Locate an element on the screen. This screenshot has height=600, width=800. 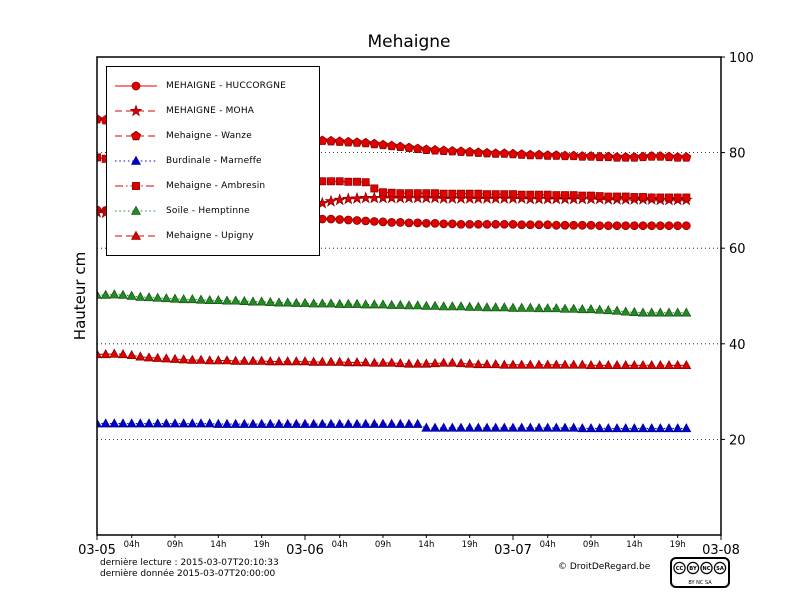
cc-icon is located at coordinates (679, 568).